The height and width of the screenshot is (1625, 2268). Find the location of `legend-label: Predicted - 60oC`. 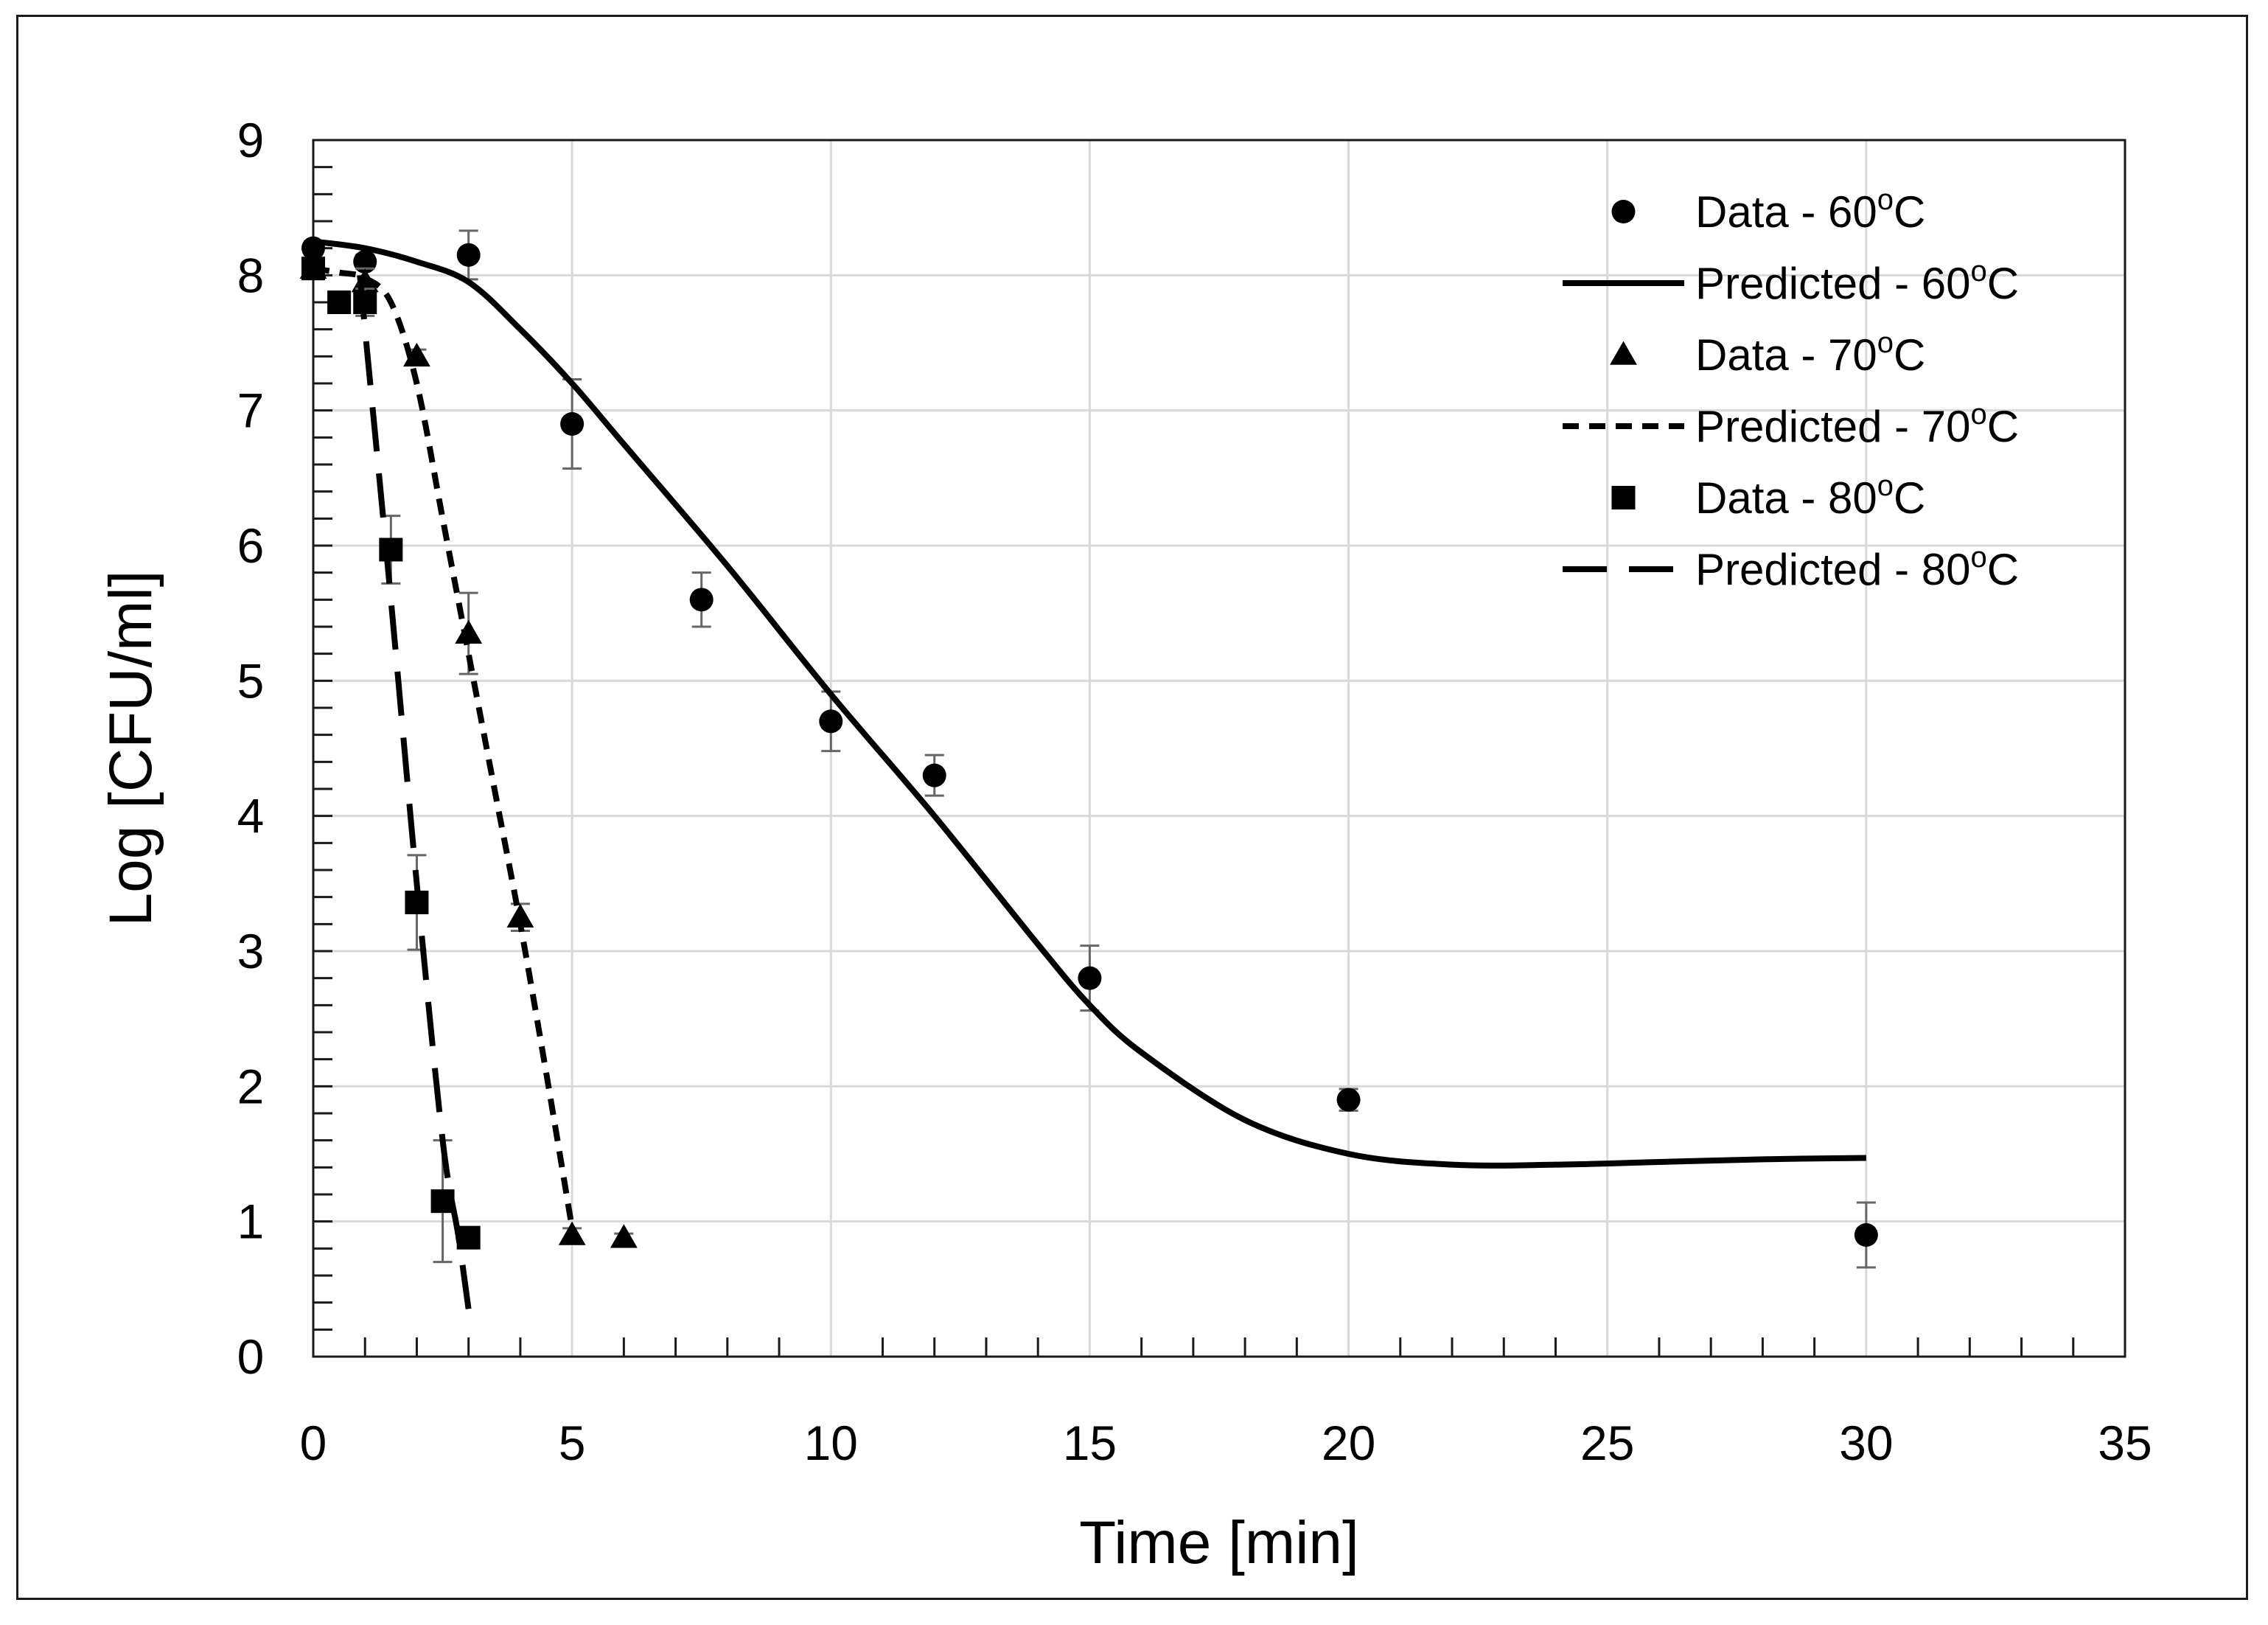

legend-label: Predicted - 60oC is located at coordinates (1857, 281).